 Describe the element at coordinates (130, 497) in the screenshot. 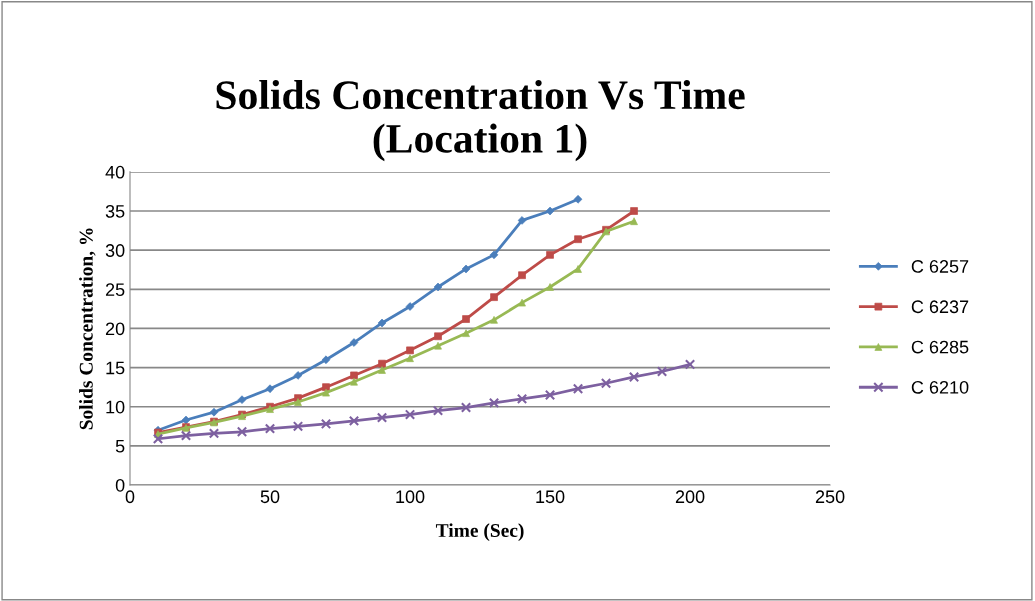

I see `x-tick-label: 0` at that location.